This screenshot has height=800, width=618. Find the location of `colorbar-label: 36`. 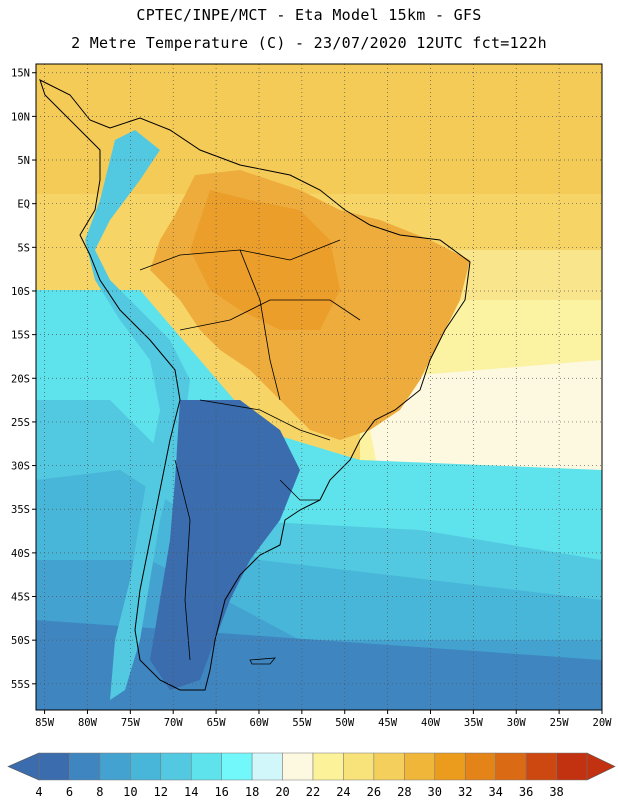

colorbar-label: 36 is located at coordinates (526, 792).